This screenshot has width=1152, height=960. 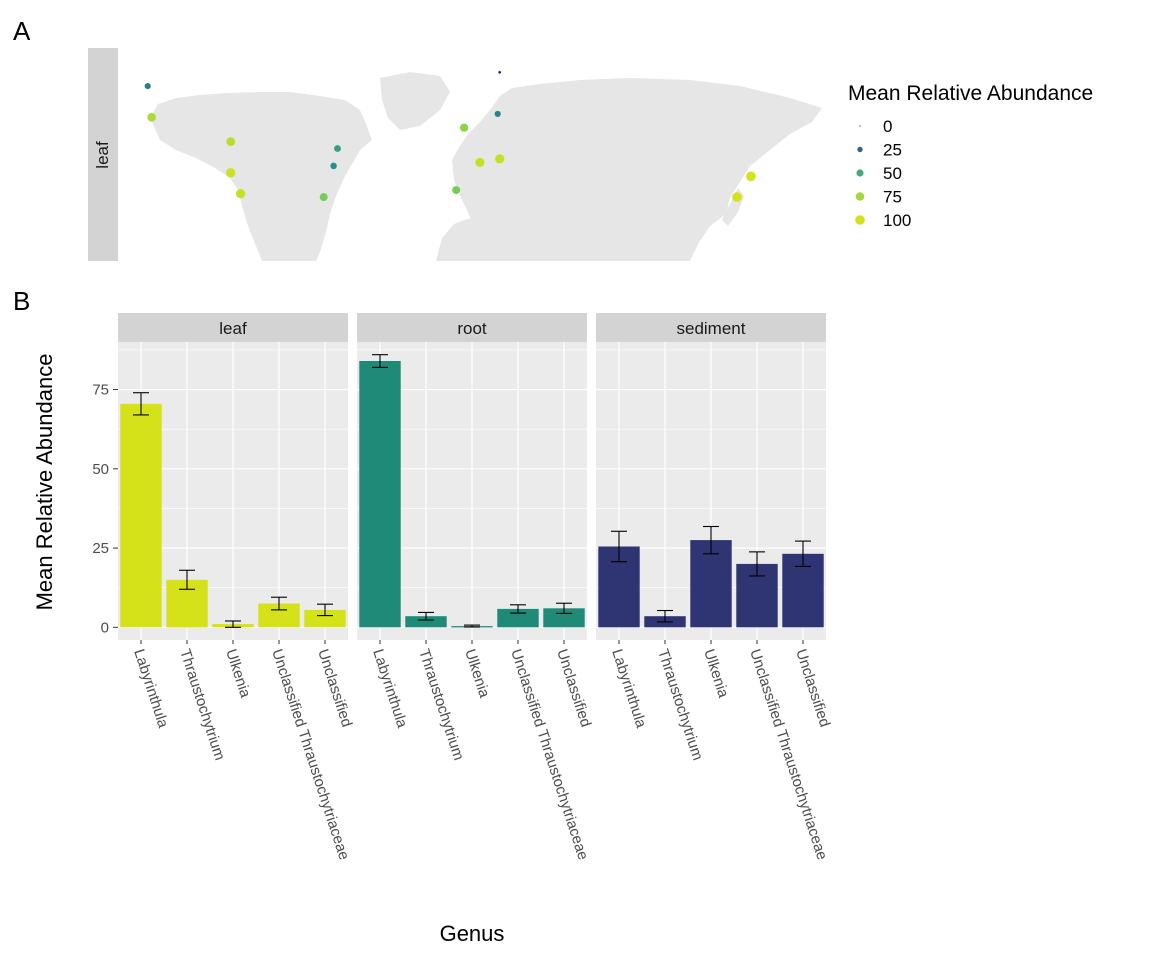 What do you see at coordinates (334, 688) in the screenshot?
I see `x-tick-label-leaf-4: Unclassified` at bounding box center [334, 688].